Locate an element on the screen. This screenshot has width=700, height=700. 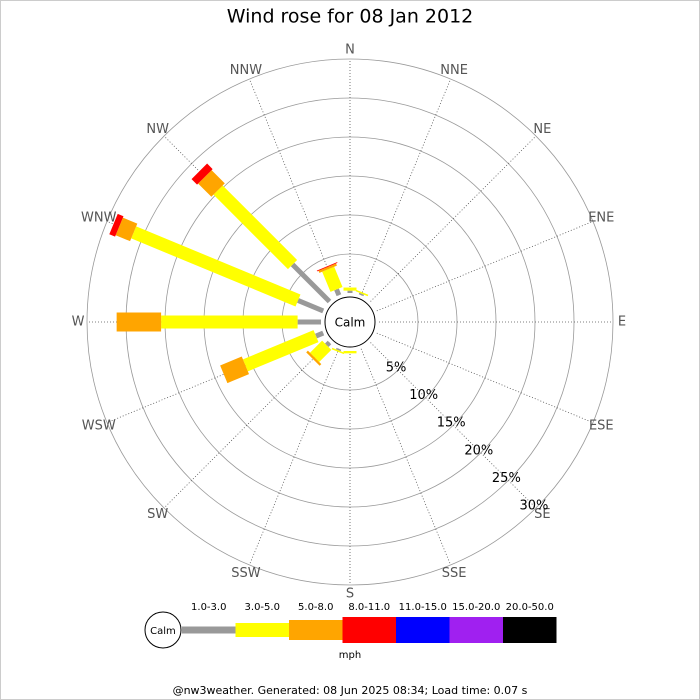
legend-label: 20.0-50.0 is located at coordinates (530, 607).